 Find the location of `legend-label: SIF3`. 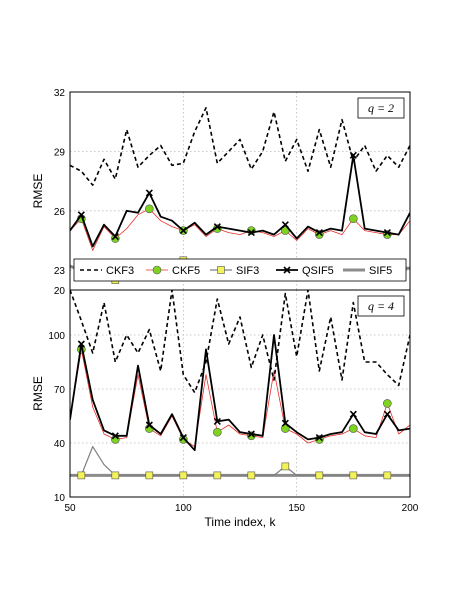

legend-label: SIF3 is located at coordinates (247, 271).